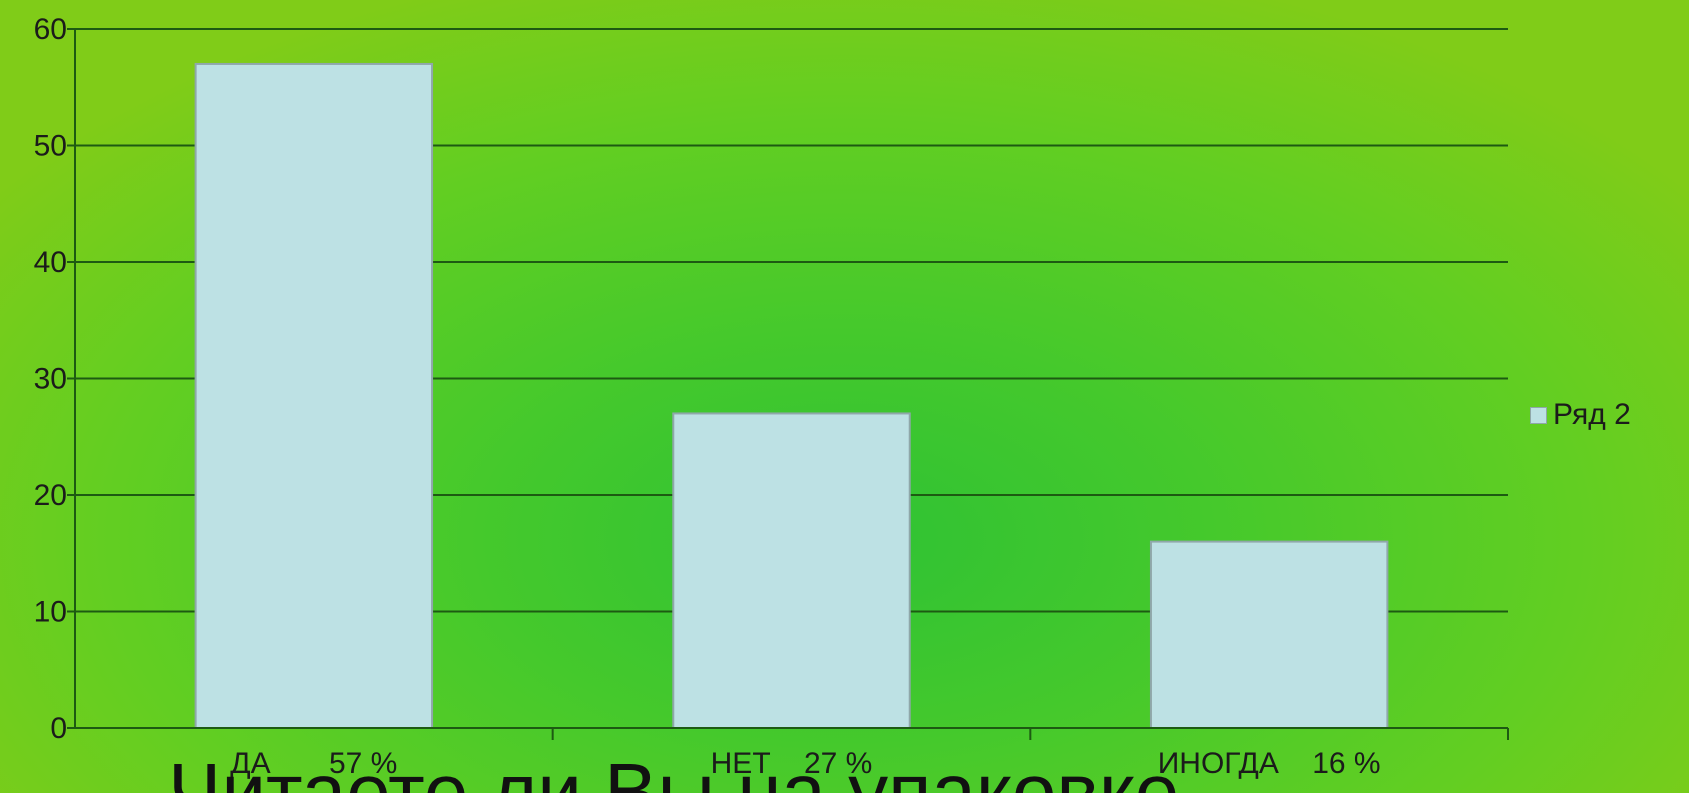  What do you see at coordinates (50, 495) in the screenshot?
I see `y-tick-label: 20` at bounding box center [50, 495].